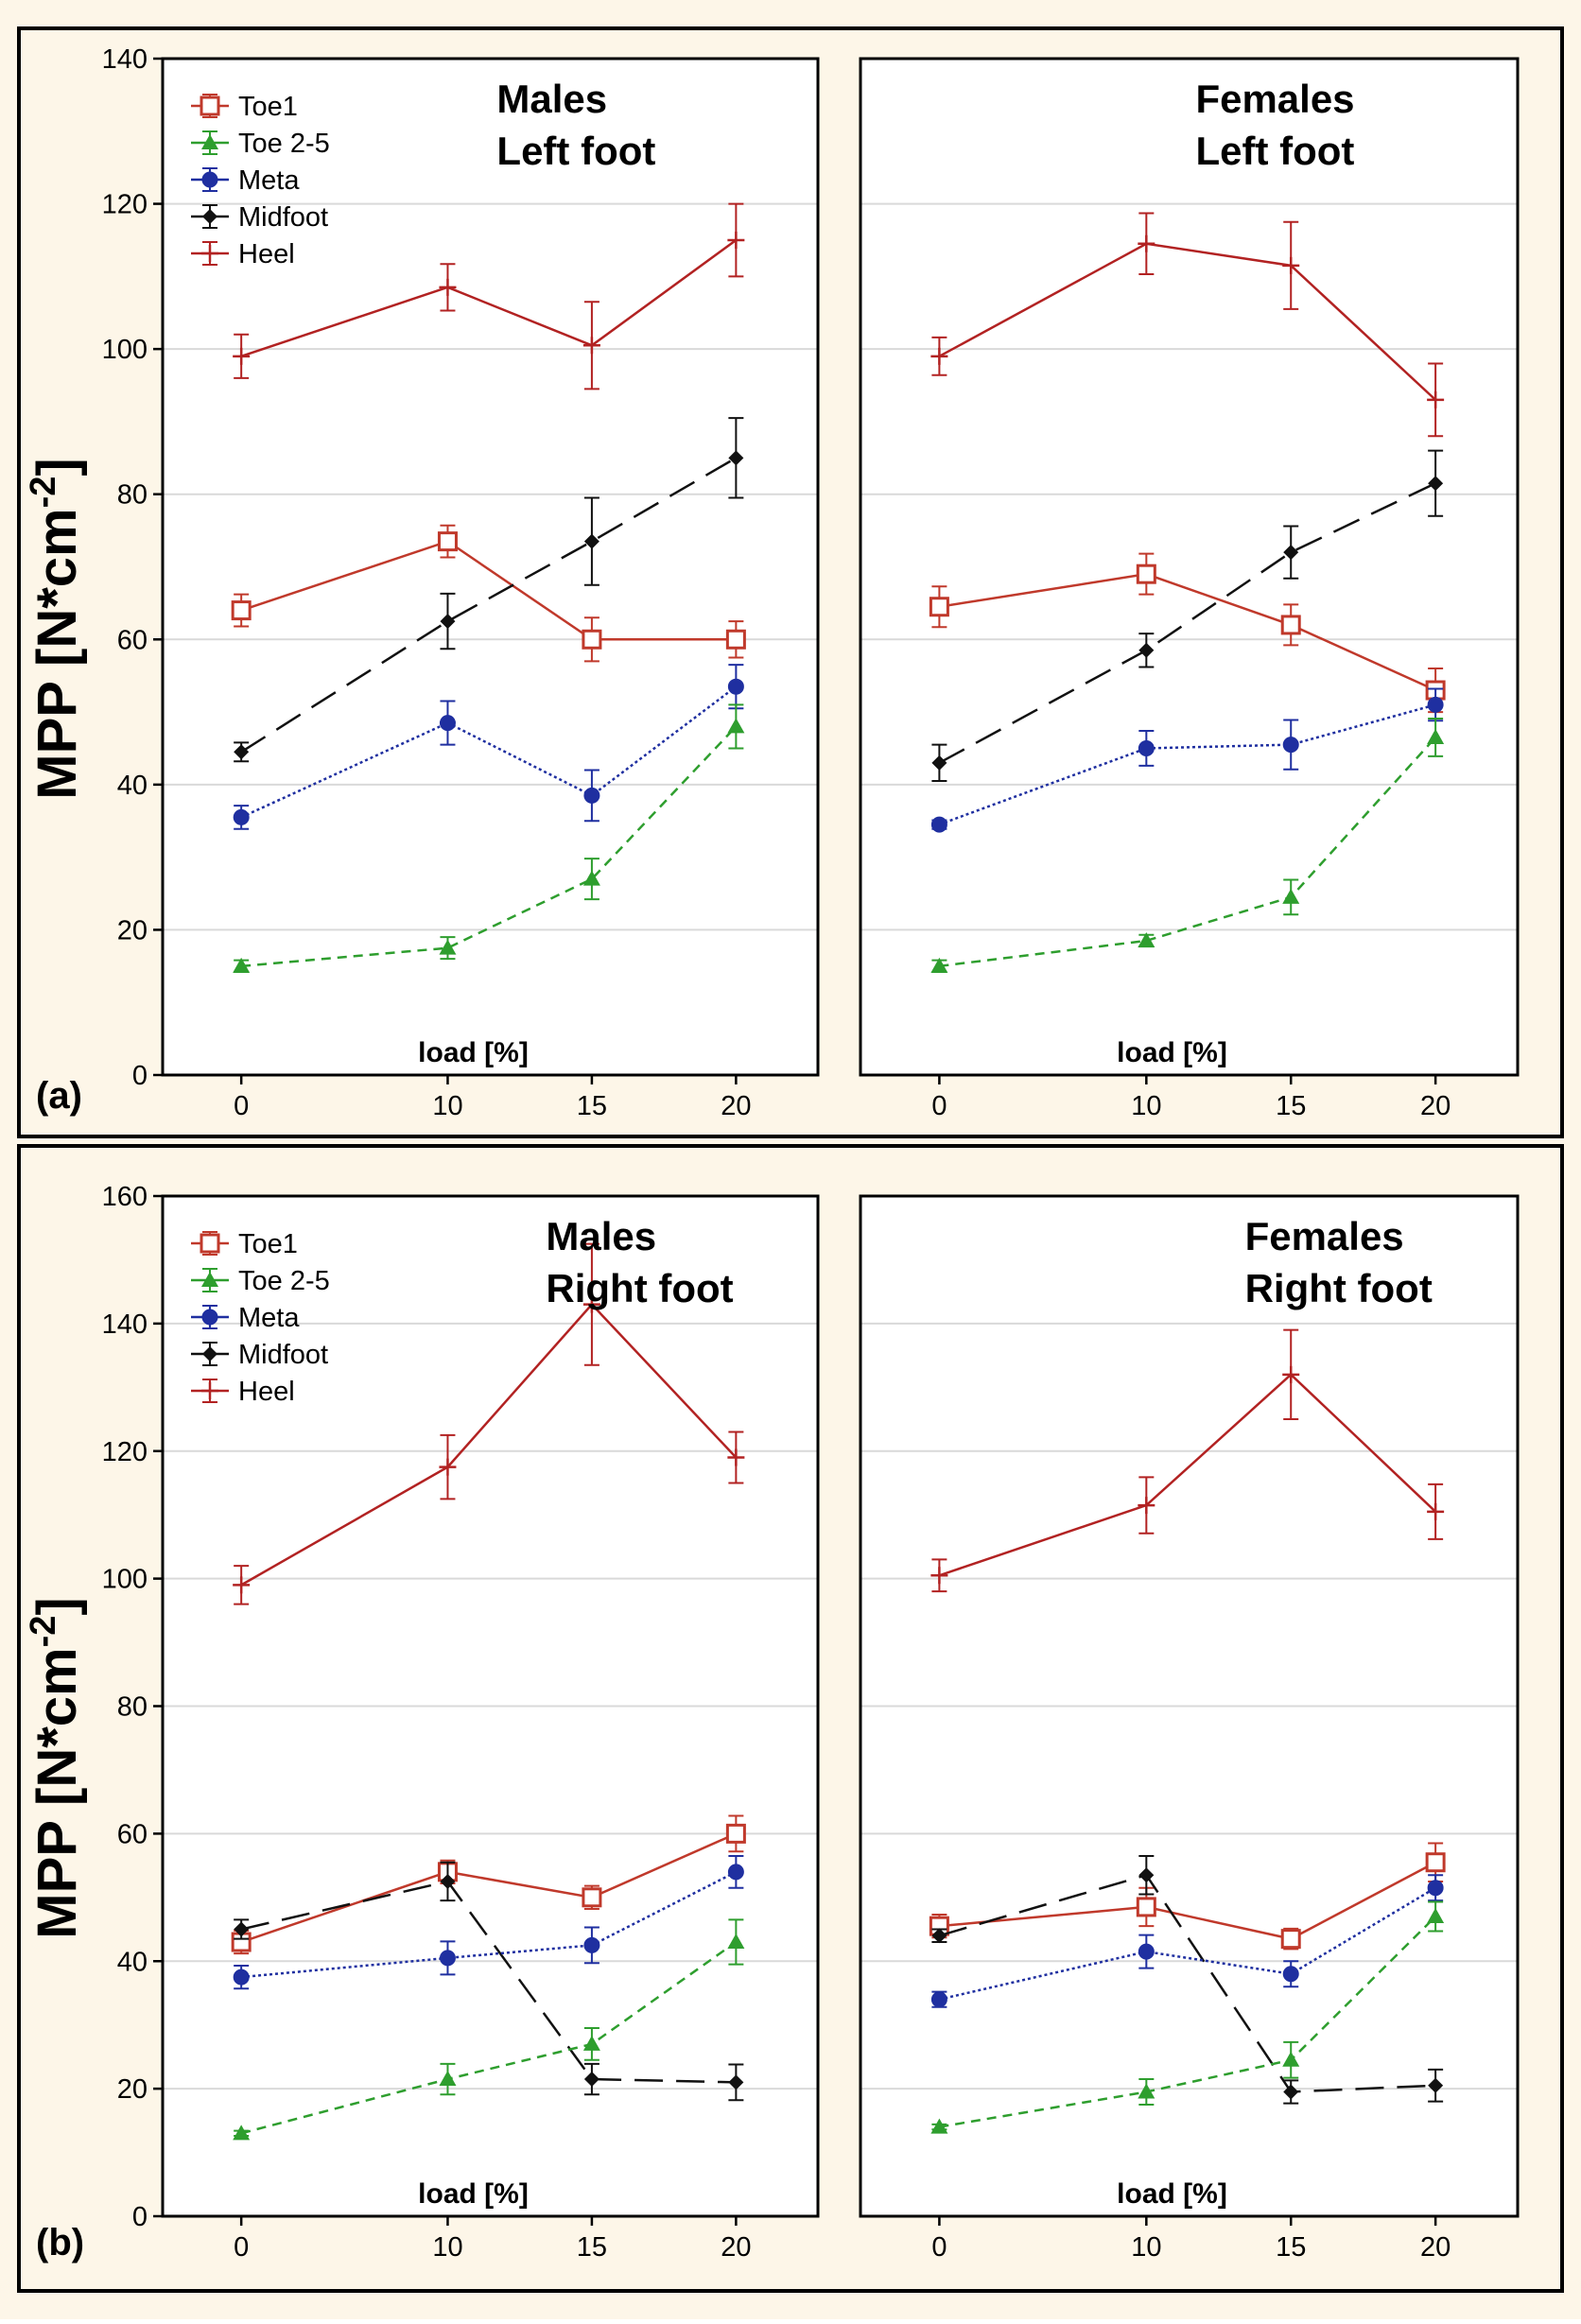 The image size is (1581, 2324). Describe the element at coordinates (1275, 99) in the screenshot. I see `chart-1-title-line: Females` at that location.